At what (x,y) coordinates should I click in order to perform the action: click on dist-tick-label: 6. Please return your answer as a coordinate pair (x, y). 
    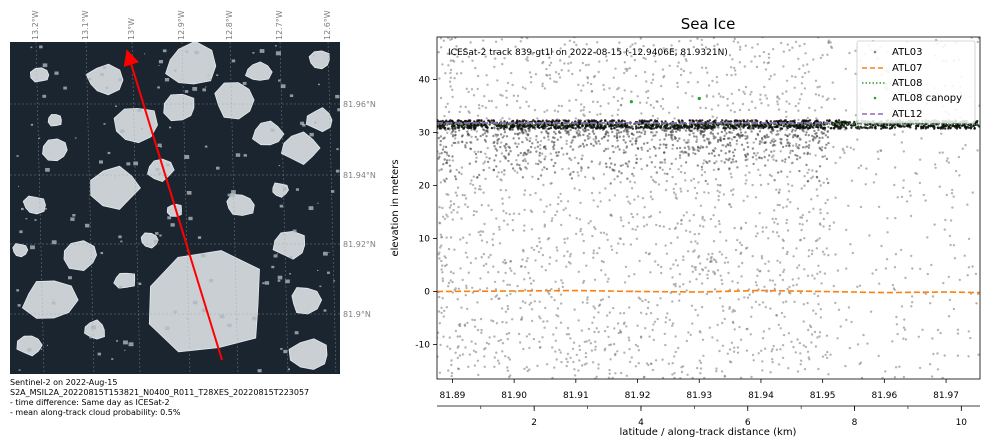
    Looking at the image, I should click on (748, 423).